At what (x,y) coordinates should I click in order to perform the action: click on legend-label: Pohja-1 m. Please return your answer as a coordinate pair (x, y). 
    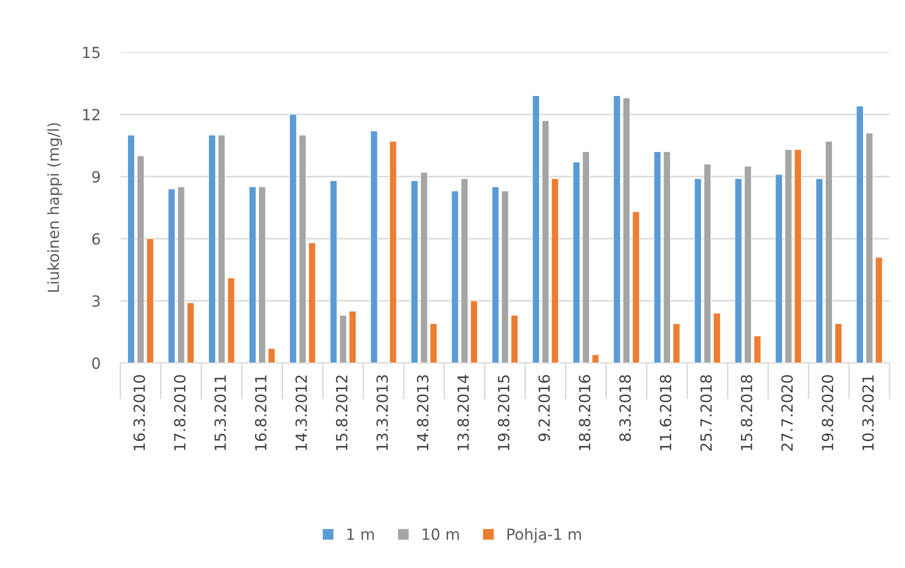
    Looking at the image, I should click on (544, 535).